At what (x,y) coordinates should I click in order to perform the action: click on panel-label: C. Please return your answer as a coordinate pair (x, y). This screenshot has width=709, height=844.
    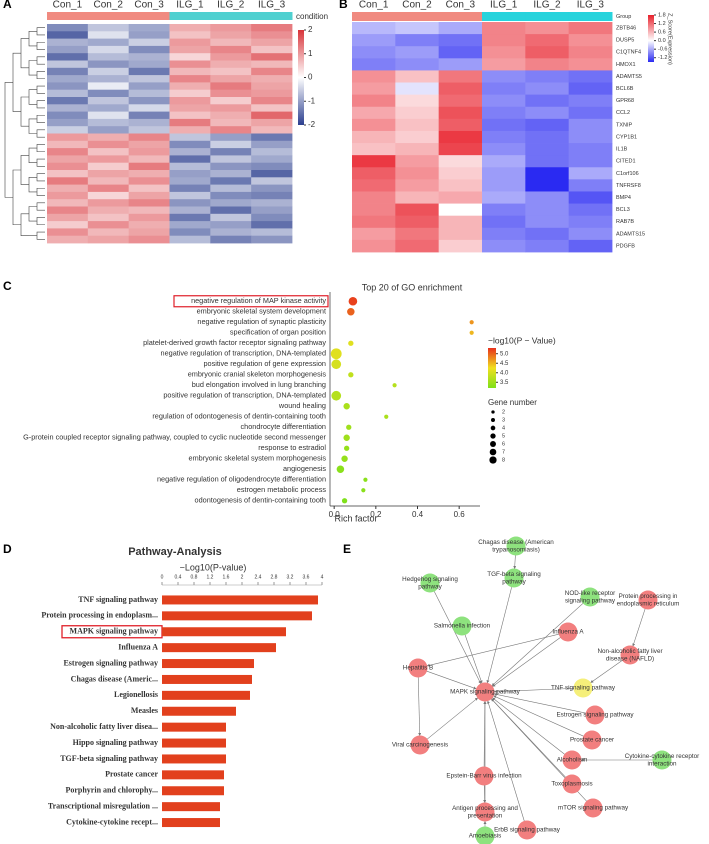
    Looking at the image, I should click on (7, 286).